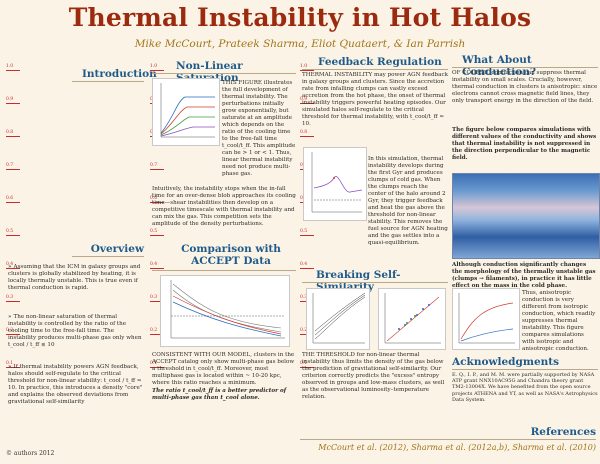 This screenshot has height=464, width=600. I want to click on section-feedback: Feedback Regulation, so click(380, 62).